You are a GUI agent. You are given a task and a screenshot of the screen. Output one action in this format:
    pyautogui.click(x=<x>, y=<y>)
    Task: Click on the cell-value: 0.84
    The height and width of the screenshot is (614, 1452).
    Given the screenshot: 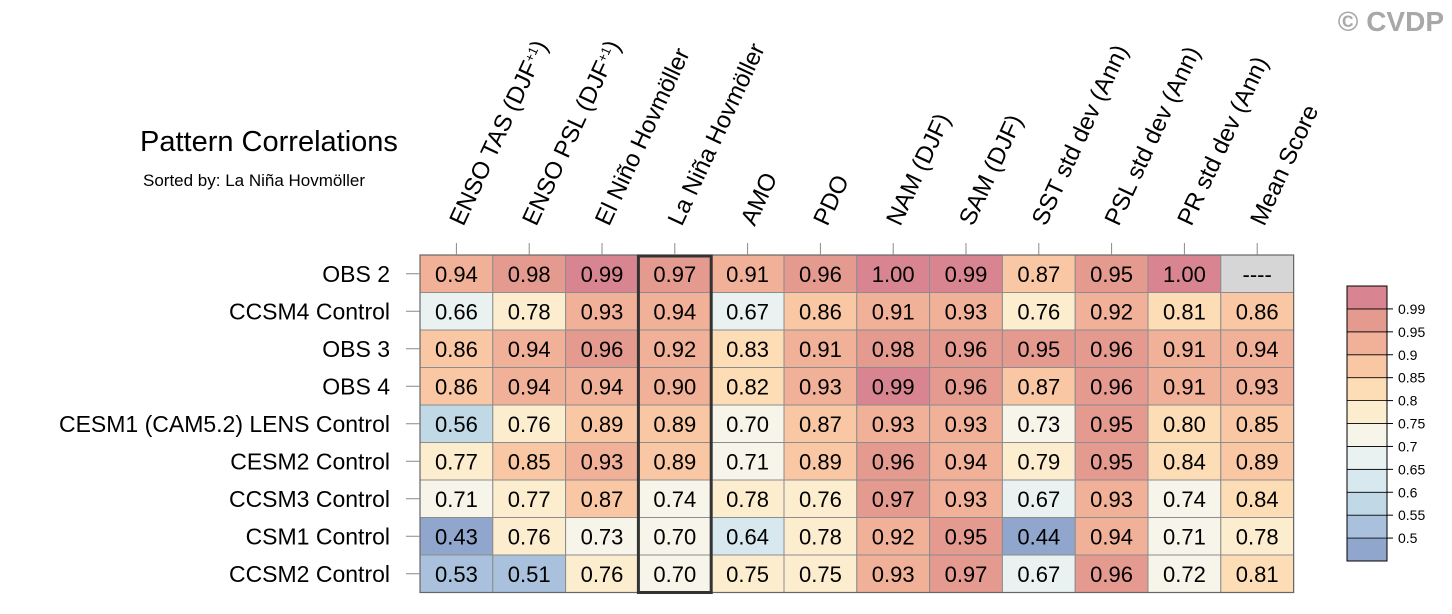 What is the action you would take?
    pyautogui.click(x=1257, y=499)
    